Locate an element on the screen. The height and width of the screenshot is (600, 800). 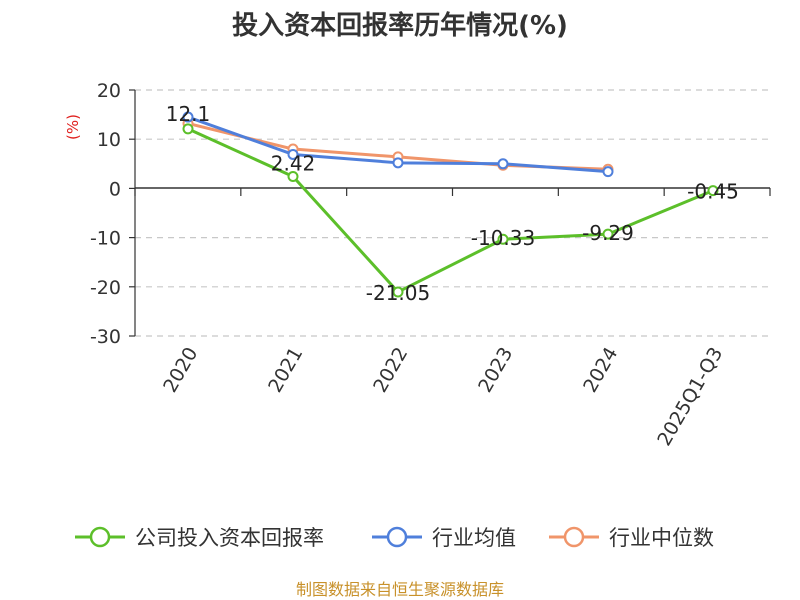
data-label: 12.1 is located at coordinates (188, 114).